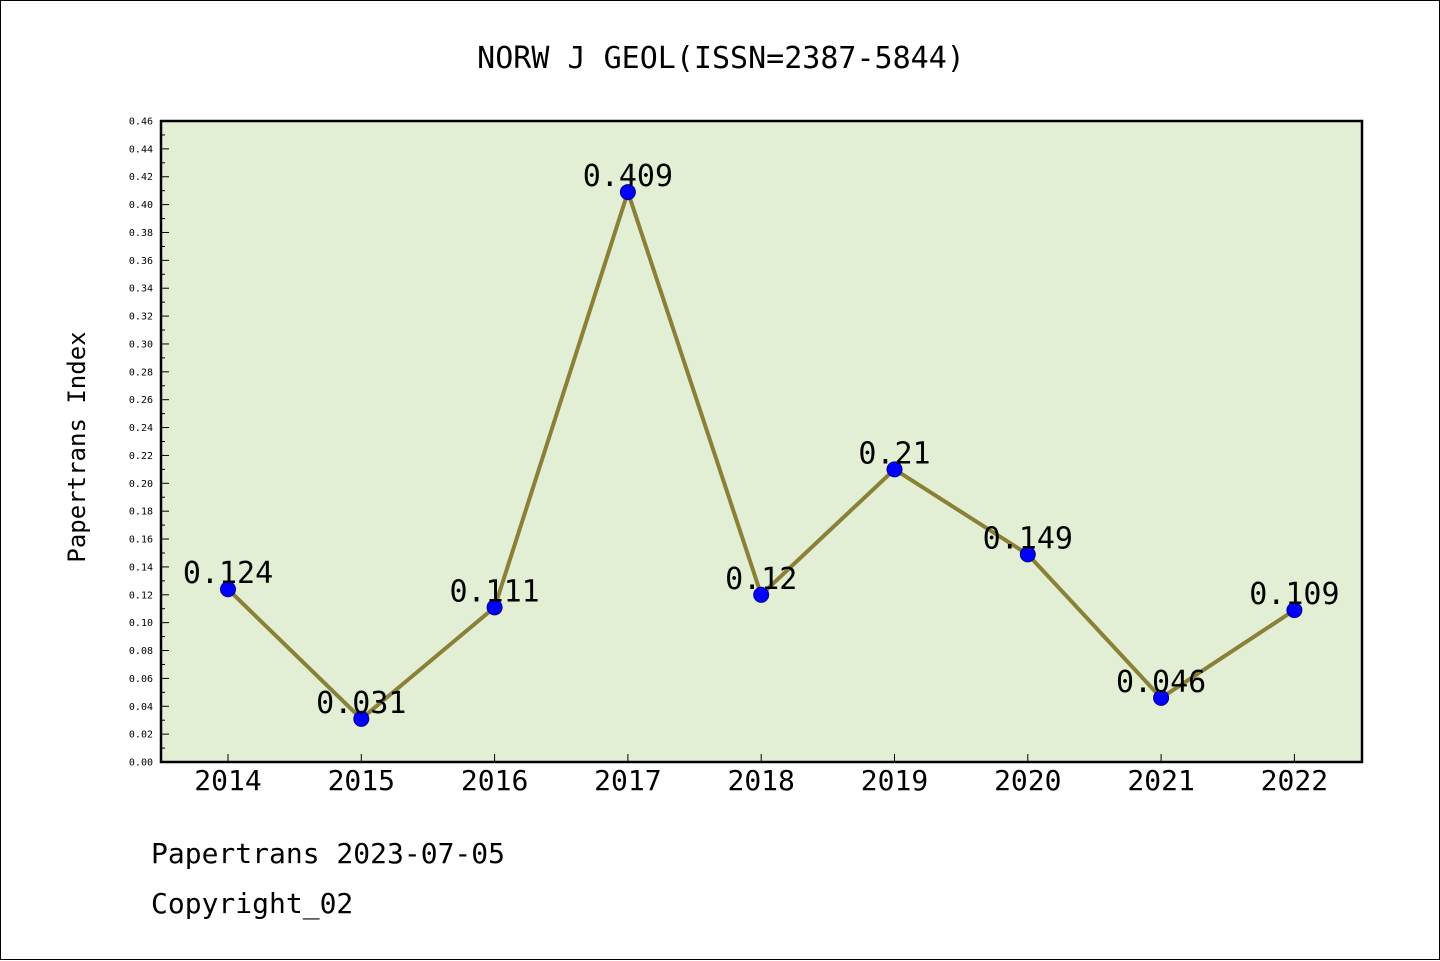 This screenshot has height=961, width=1440. I want to click on x-tick-label: 2021, so click(1160, 780).